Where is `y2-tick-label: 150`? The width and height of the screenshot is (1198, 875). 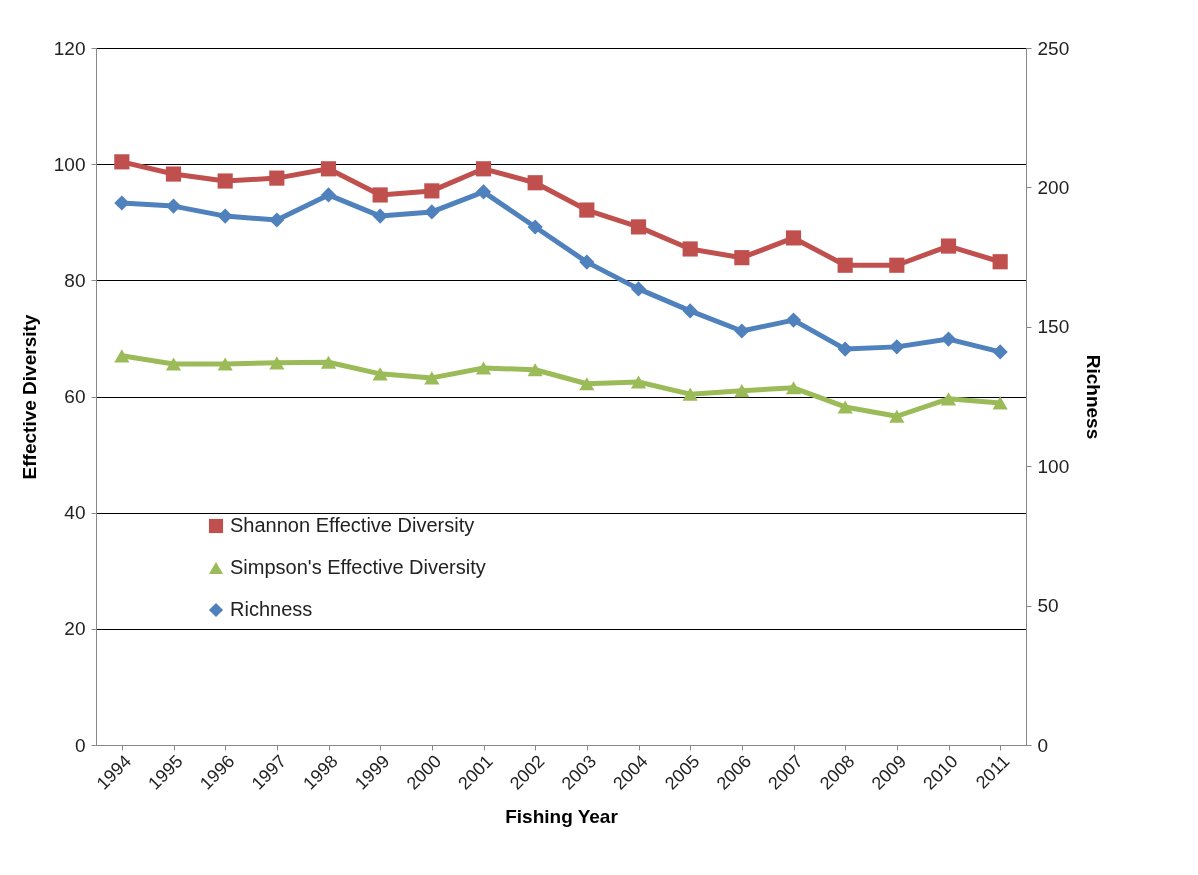
y2-tick-label: 150 is located at coordinates (1053, 327).